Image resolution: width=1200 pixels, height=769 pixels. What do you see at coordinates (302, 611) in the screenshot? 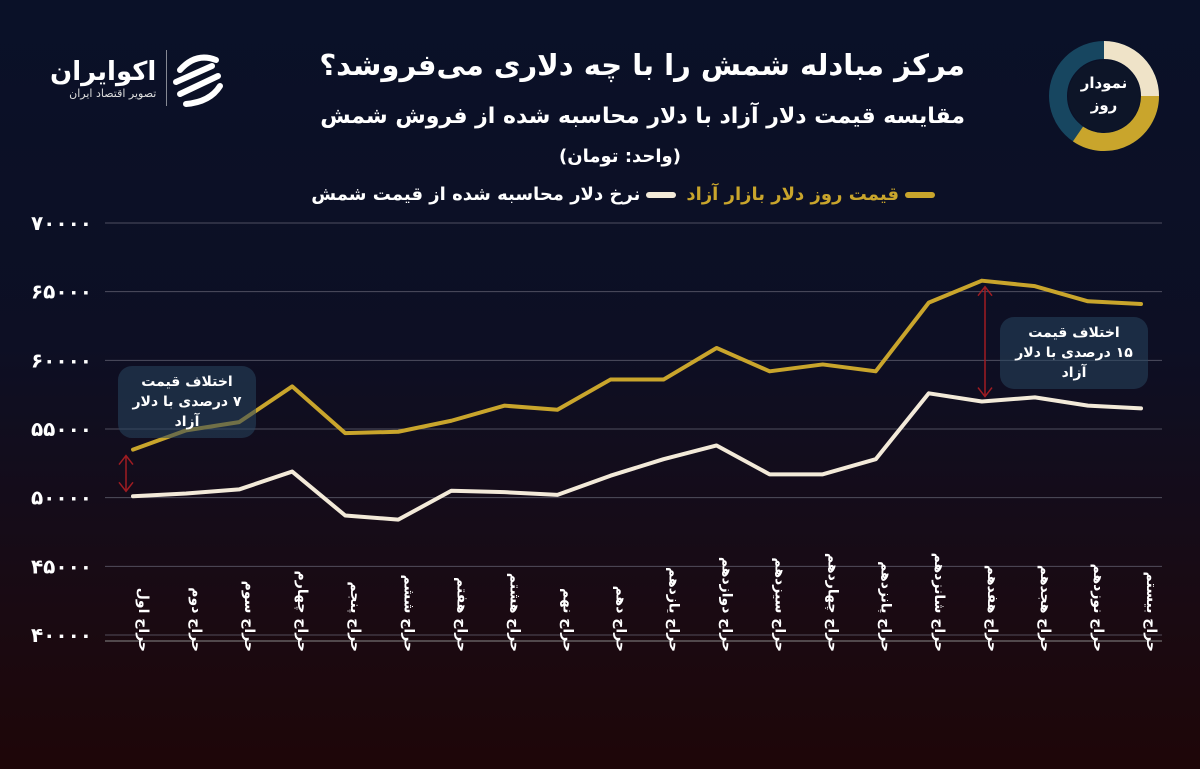
I see `x-tick-label: حراج چهارم` at bounding box center [302, 611].